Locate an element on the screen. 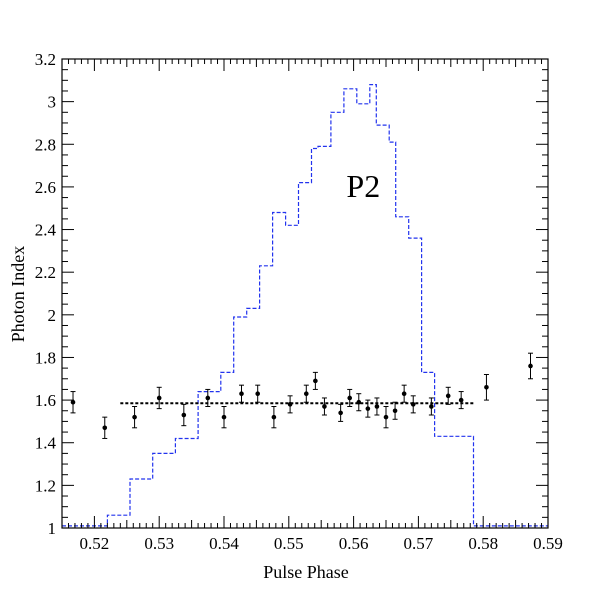 The height and width of the screenshot is (589, 613). y-tick-label: 2.2 is located at coordinates (45, 272).